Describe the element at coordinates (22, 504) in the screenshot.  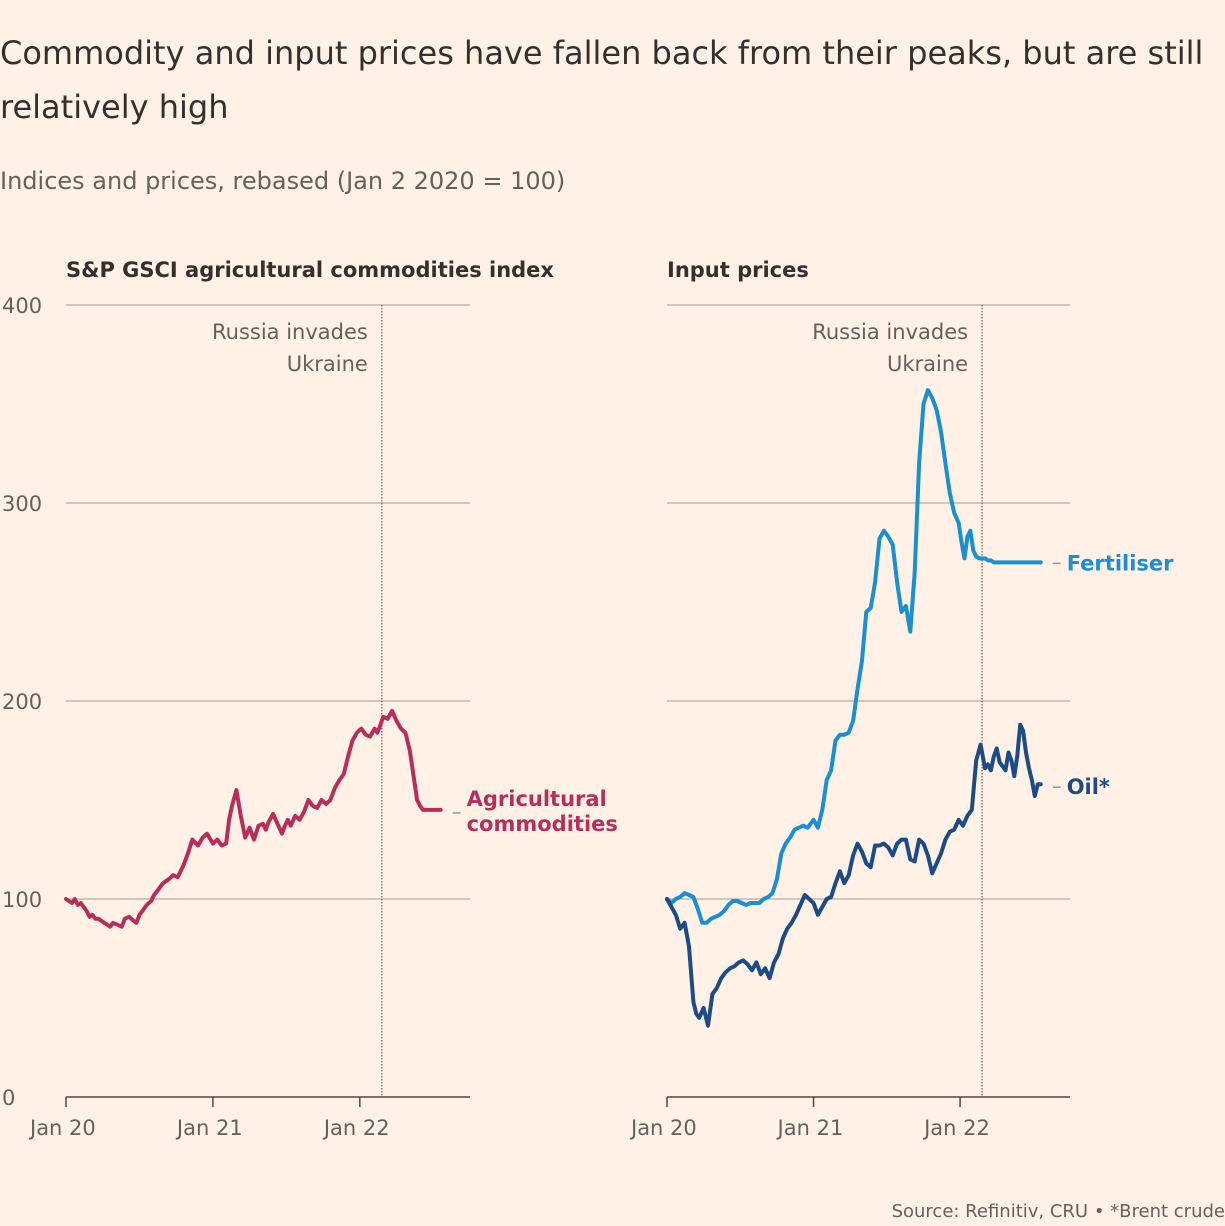
I see `y-tick-label: 300` at that location.